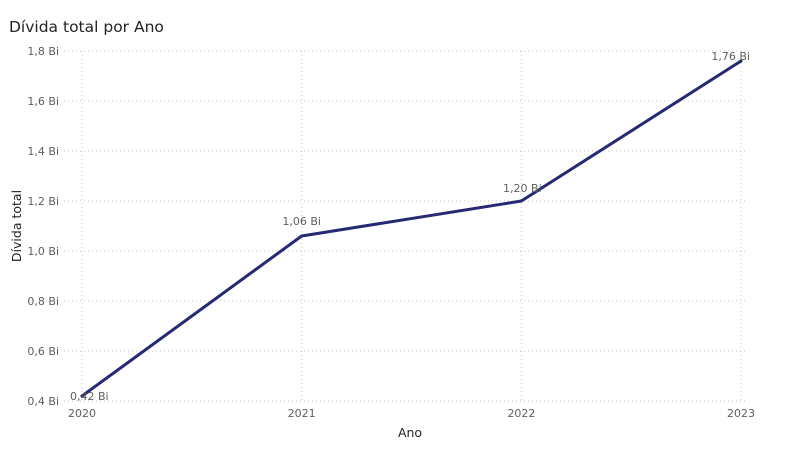  I want to click on y-tick-label: 1,4 Bi, so click(43, 151).